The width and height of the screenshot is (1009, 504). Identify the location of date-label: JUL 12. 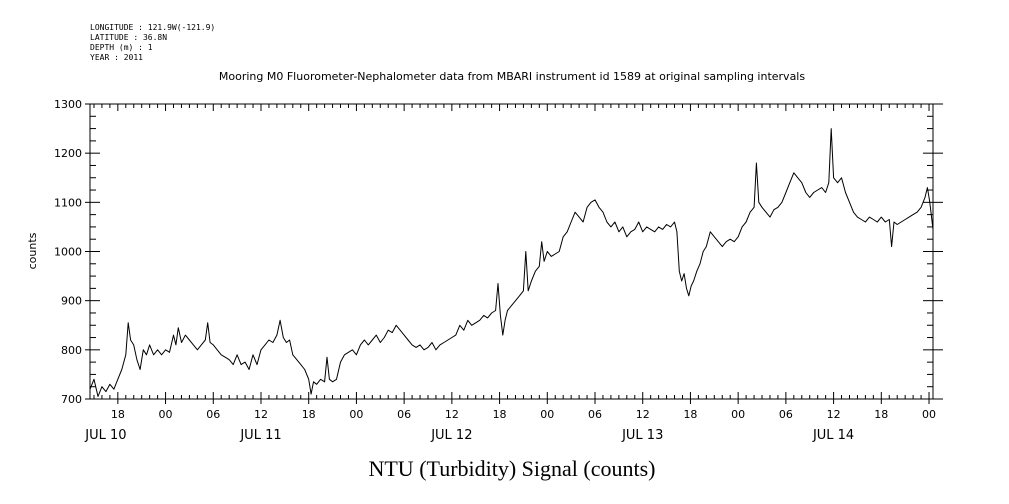
(451, 435).